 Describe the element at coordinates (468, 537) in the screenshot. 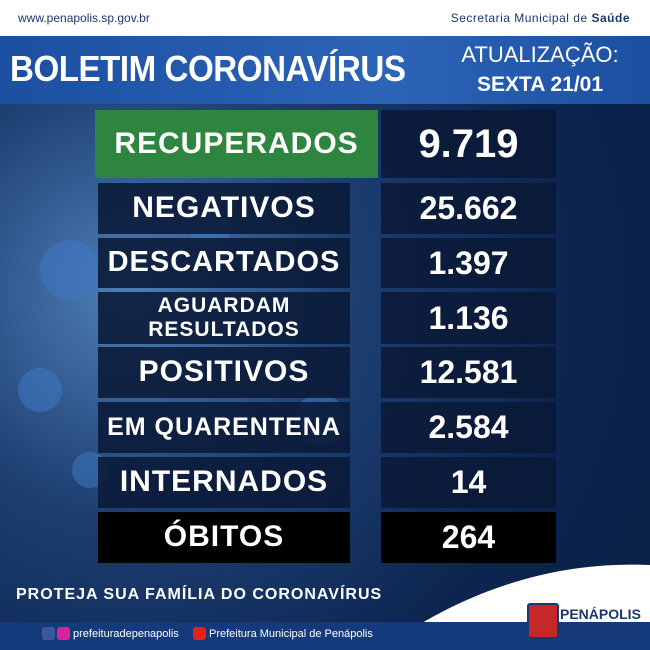

I see `row-value: 264` at that location.